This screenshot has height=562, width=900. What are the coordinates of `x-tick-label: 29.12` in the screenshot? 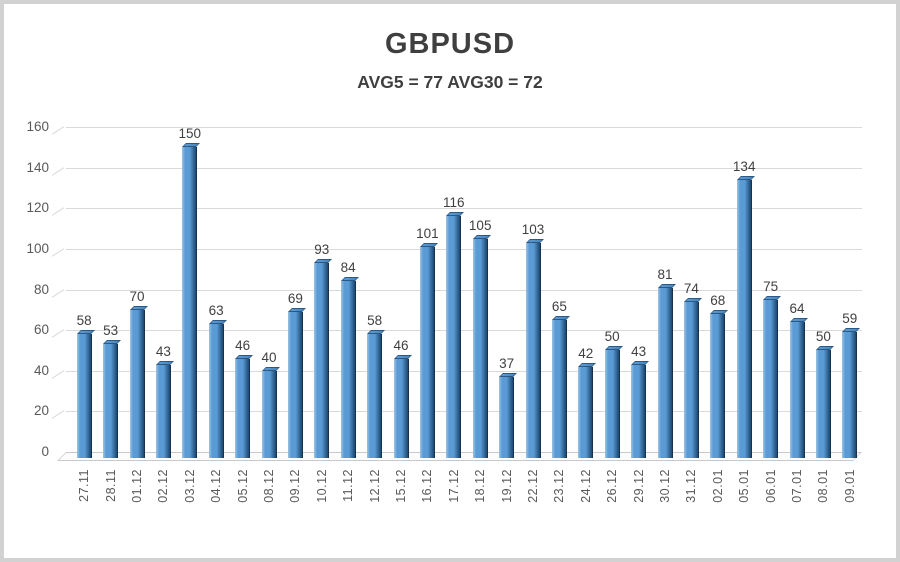 It's located at (638, 486).